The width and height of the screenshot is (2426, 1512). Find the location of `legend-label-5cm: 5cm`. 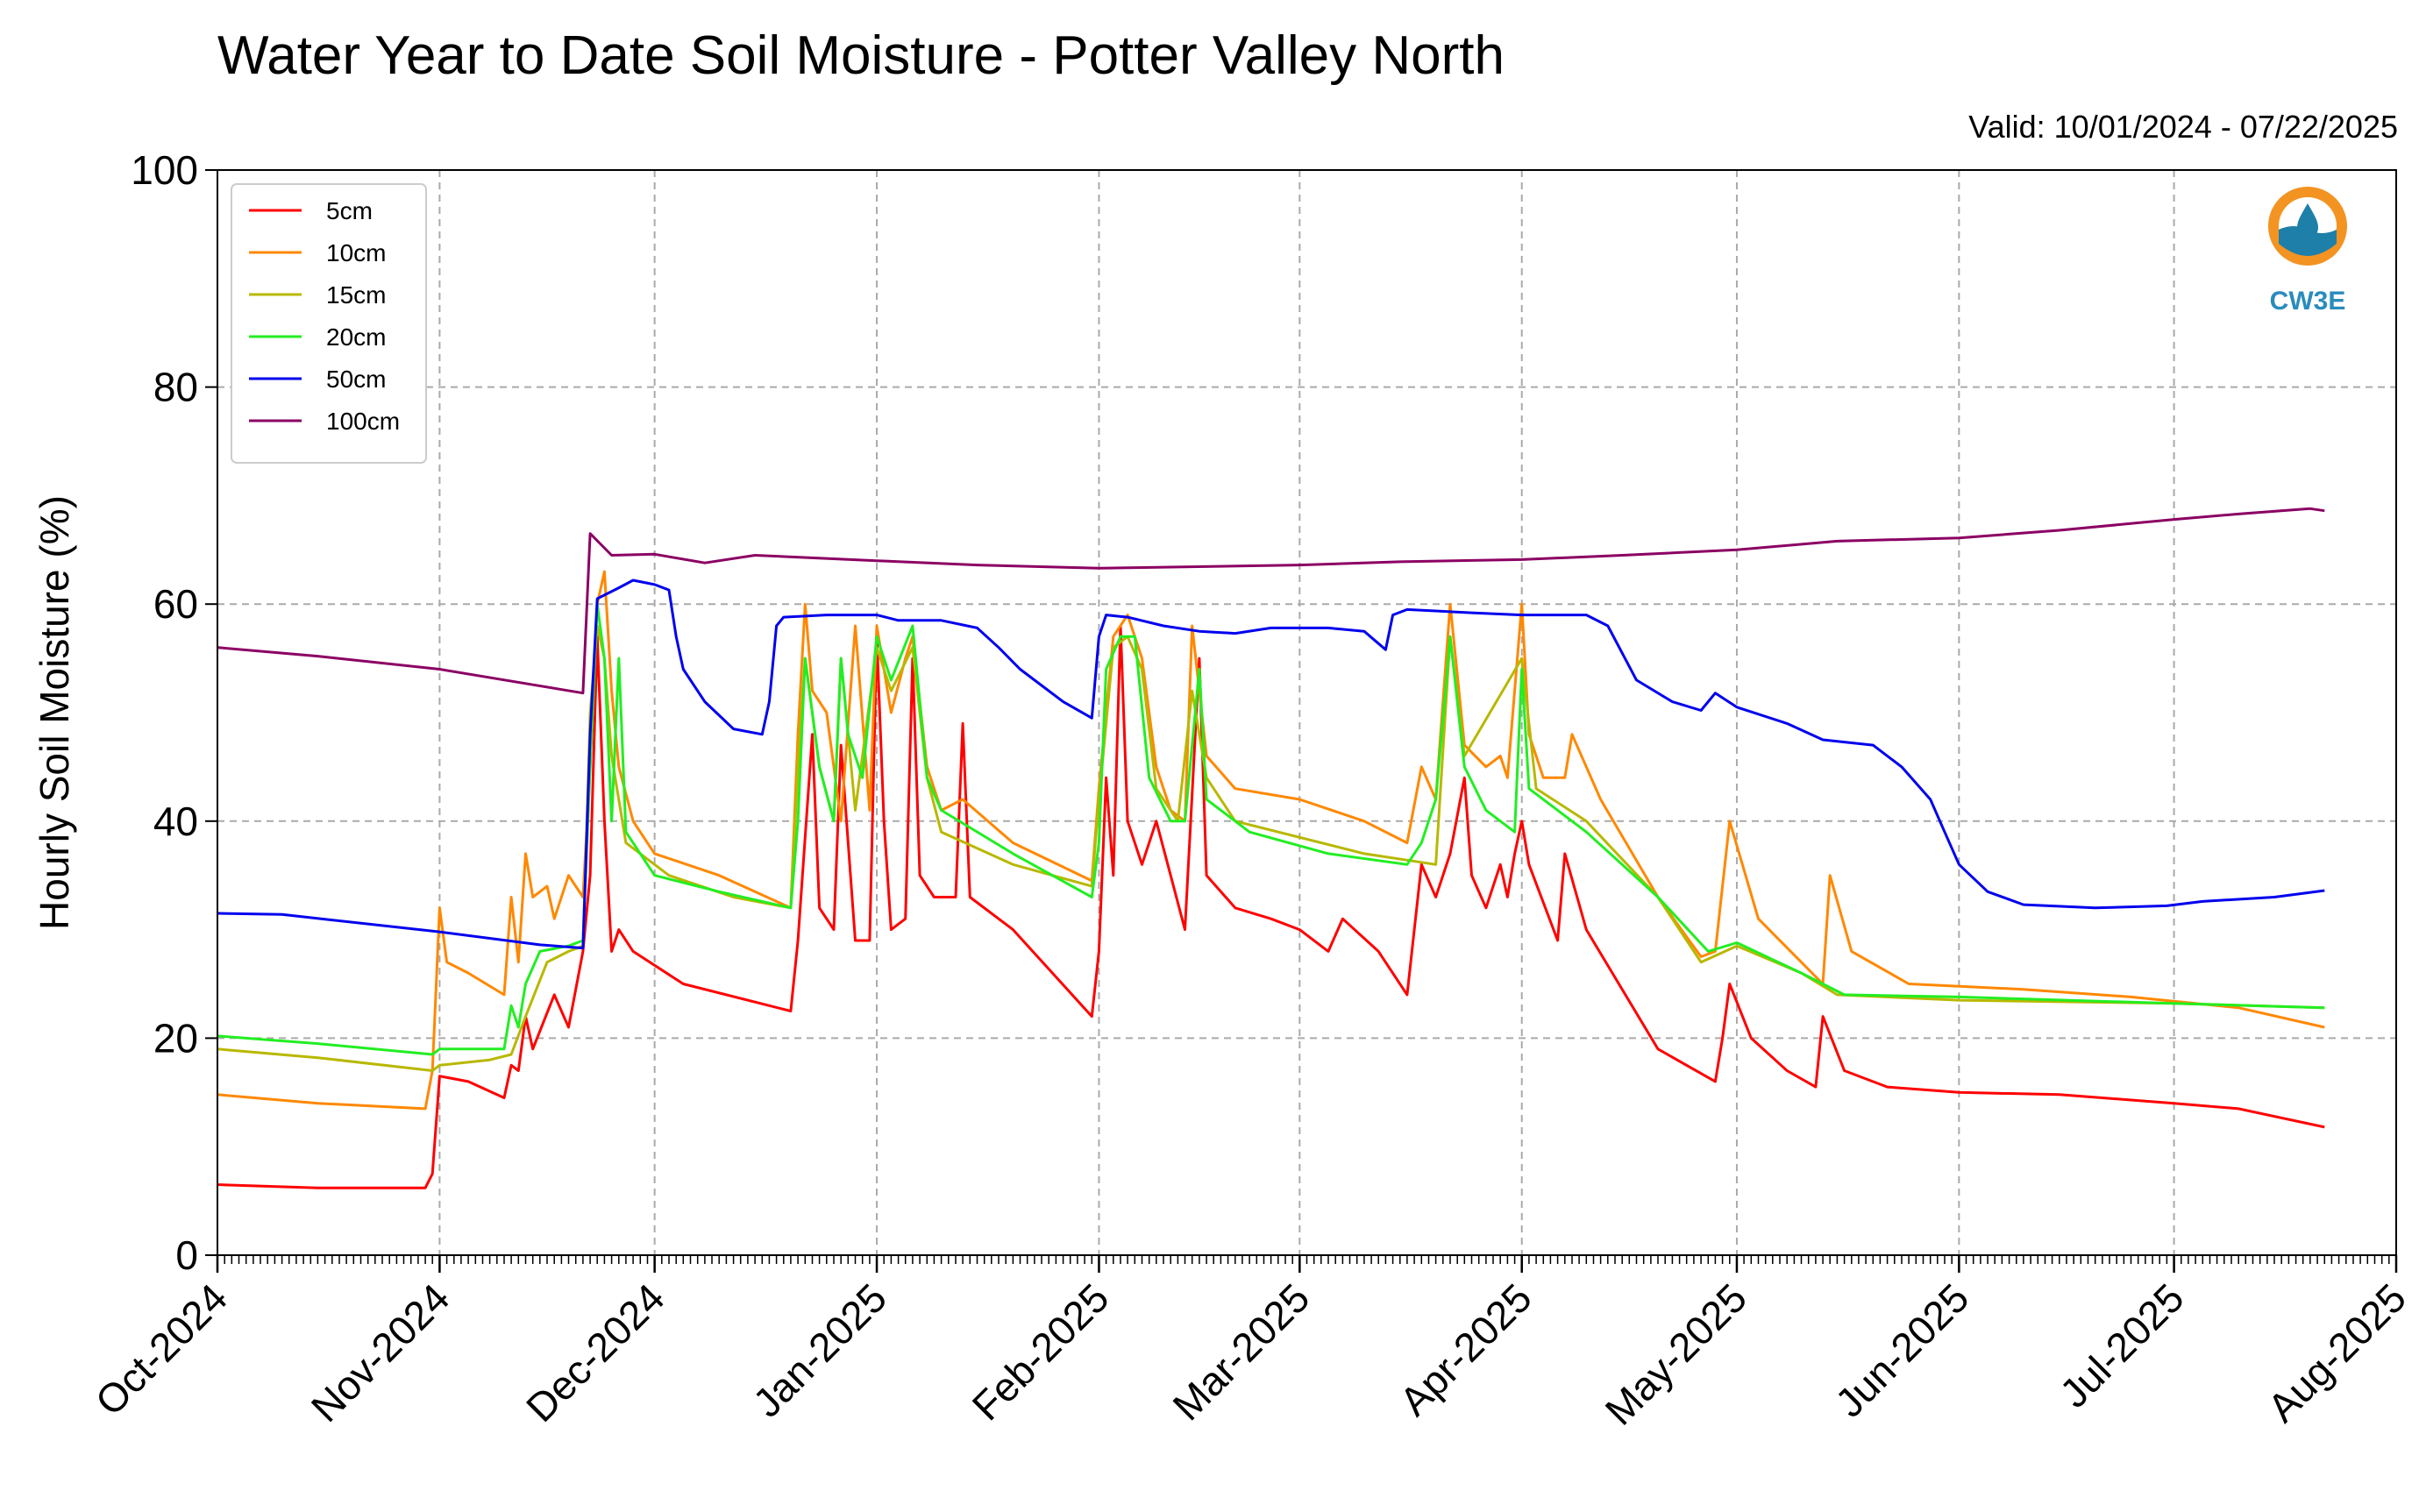

legend-label-5cm: 5cm is located at coordinates (349, 210).